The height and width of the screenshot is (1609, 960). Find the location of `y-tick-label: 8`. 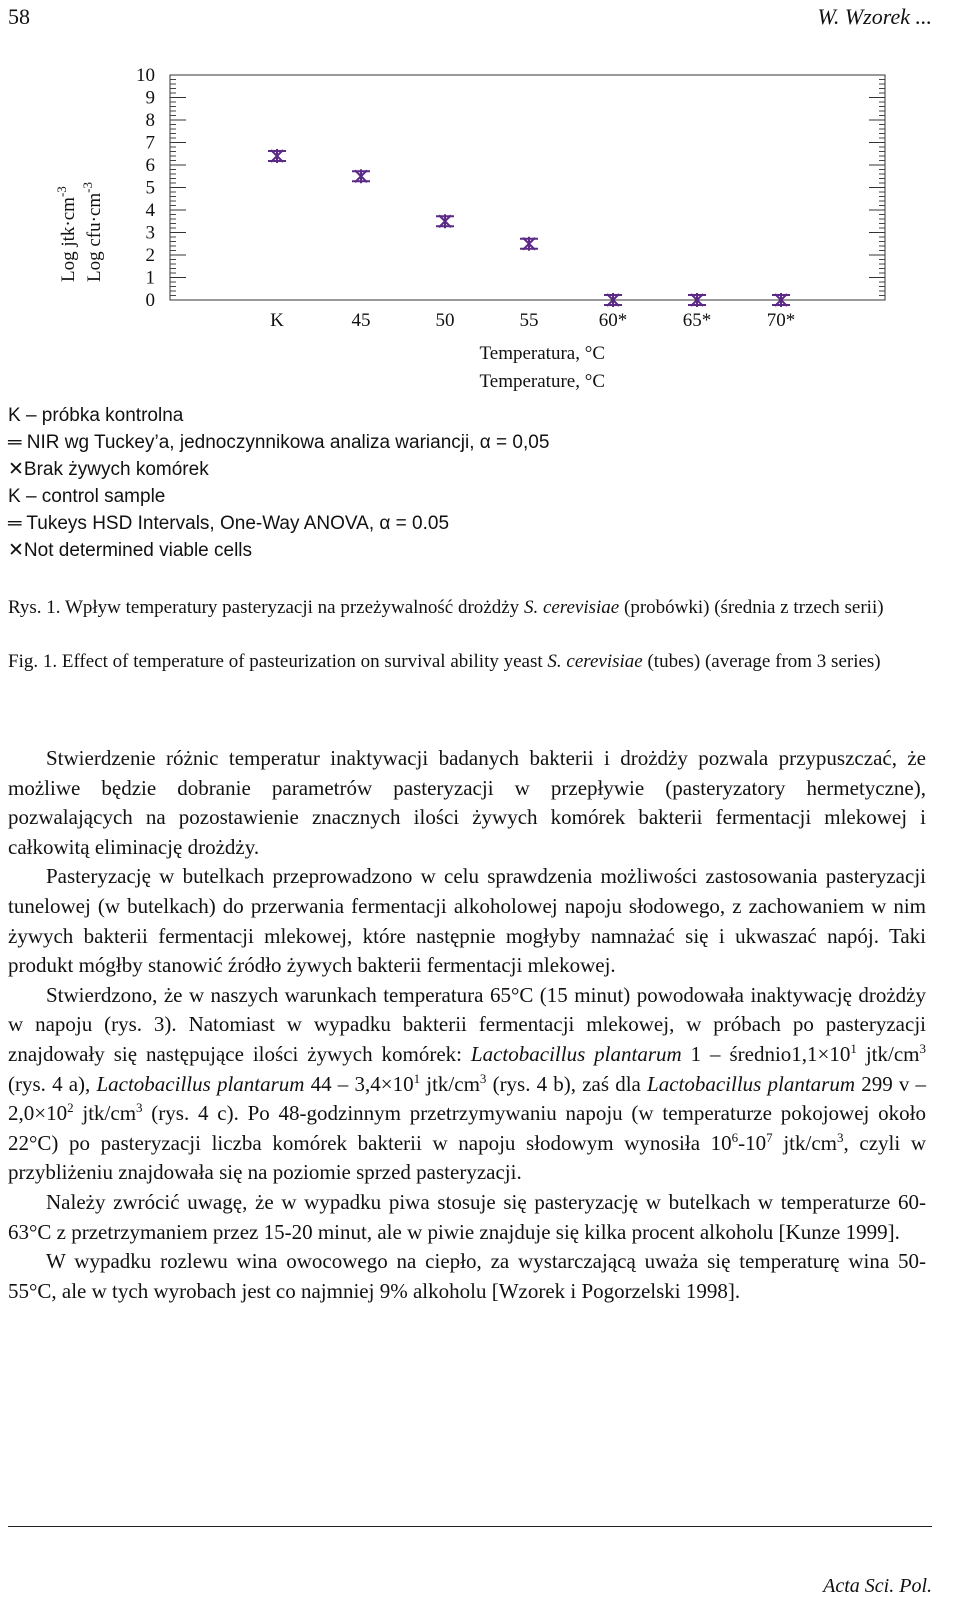

y-tick-label: 8 is located at coordinates (151, 120).